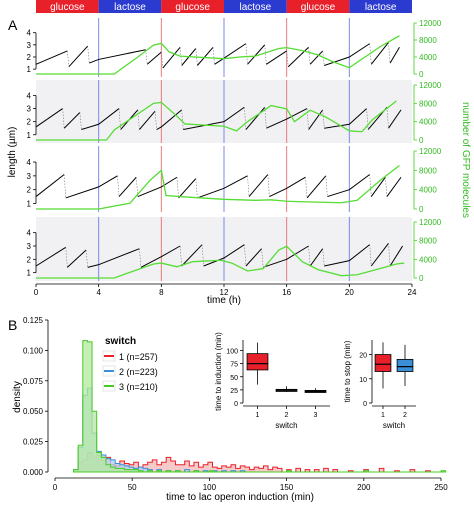  What do you see at coordinates (364, 487) in the screenshot?
I see `hist-x-tick-label: 200` at bounding box center [364, 487].